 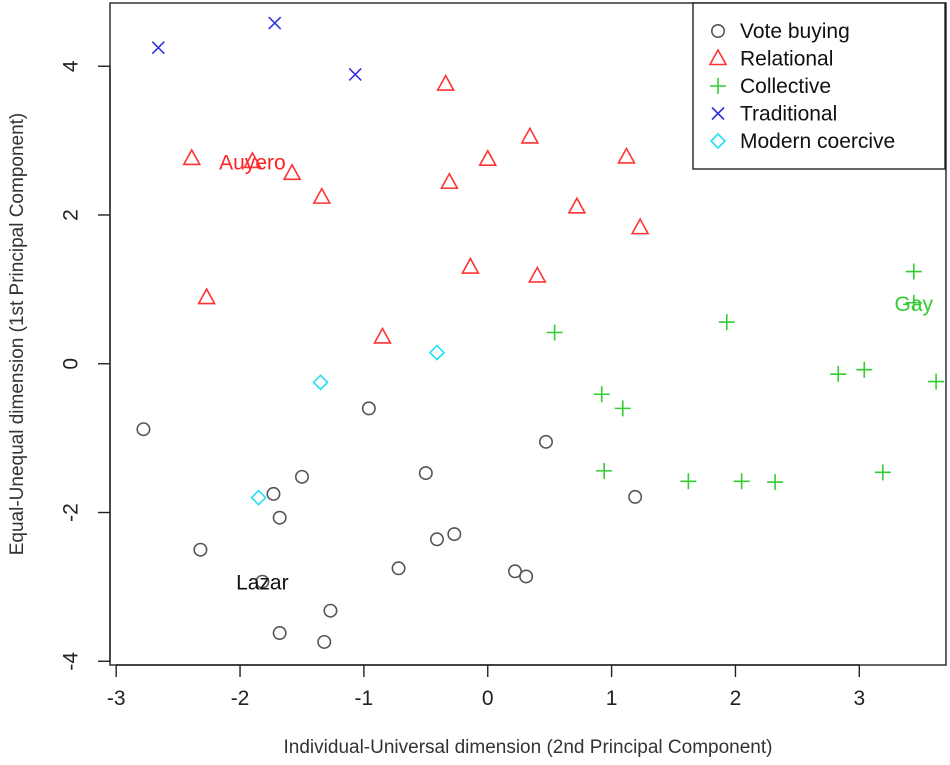 What do you see at coordinates (71, 66) in the screenshot?
I see `y-tick-label: 4` at bounding box center [71, 66].